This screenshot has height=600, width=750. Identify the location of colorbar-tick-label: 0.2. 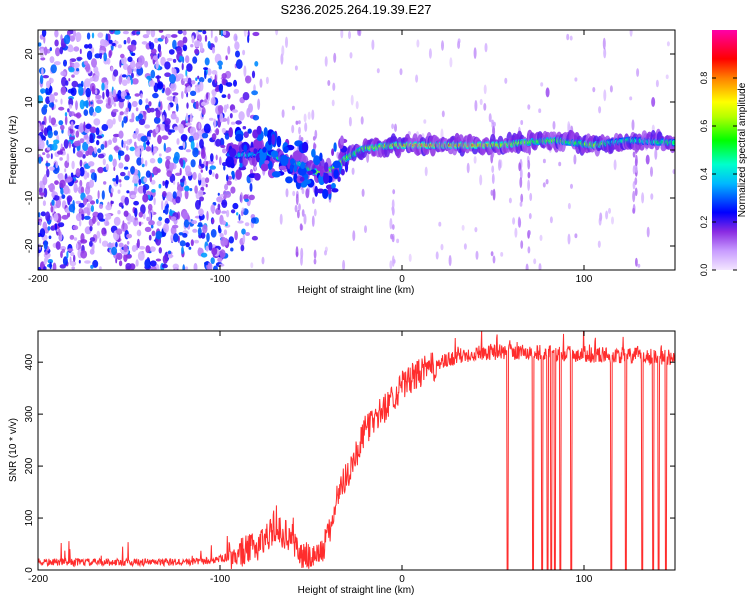
(704, 222).